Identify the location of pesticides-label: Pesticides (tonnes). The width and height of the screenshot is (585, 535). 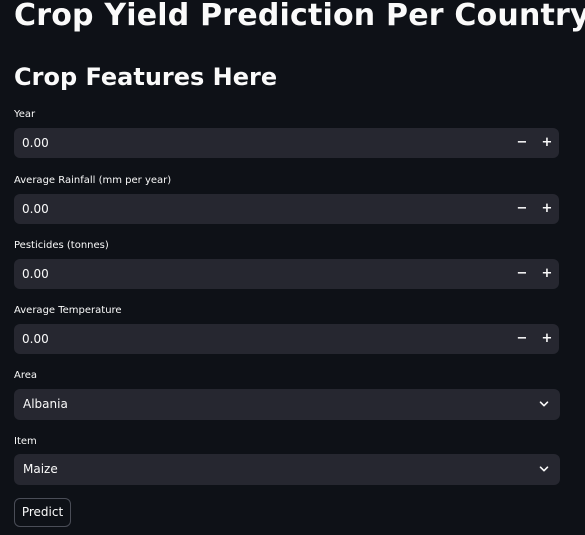
(61, 245).